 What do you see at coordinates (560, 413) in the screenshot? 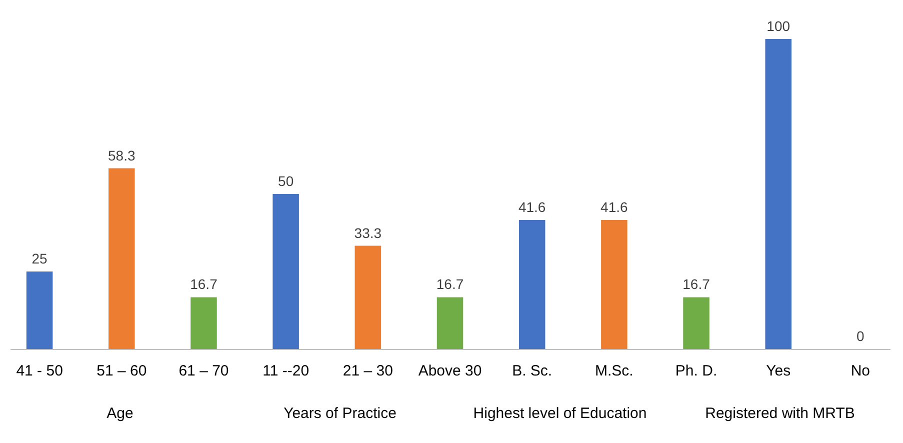
I see `text: Highest level of Education` at bounding box center [560, 413].